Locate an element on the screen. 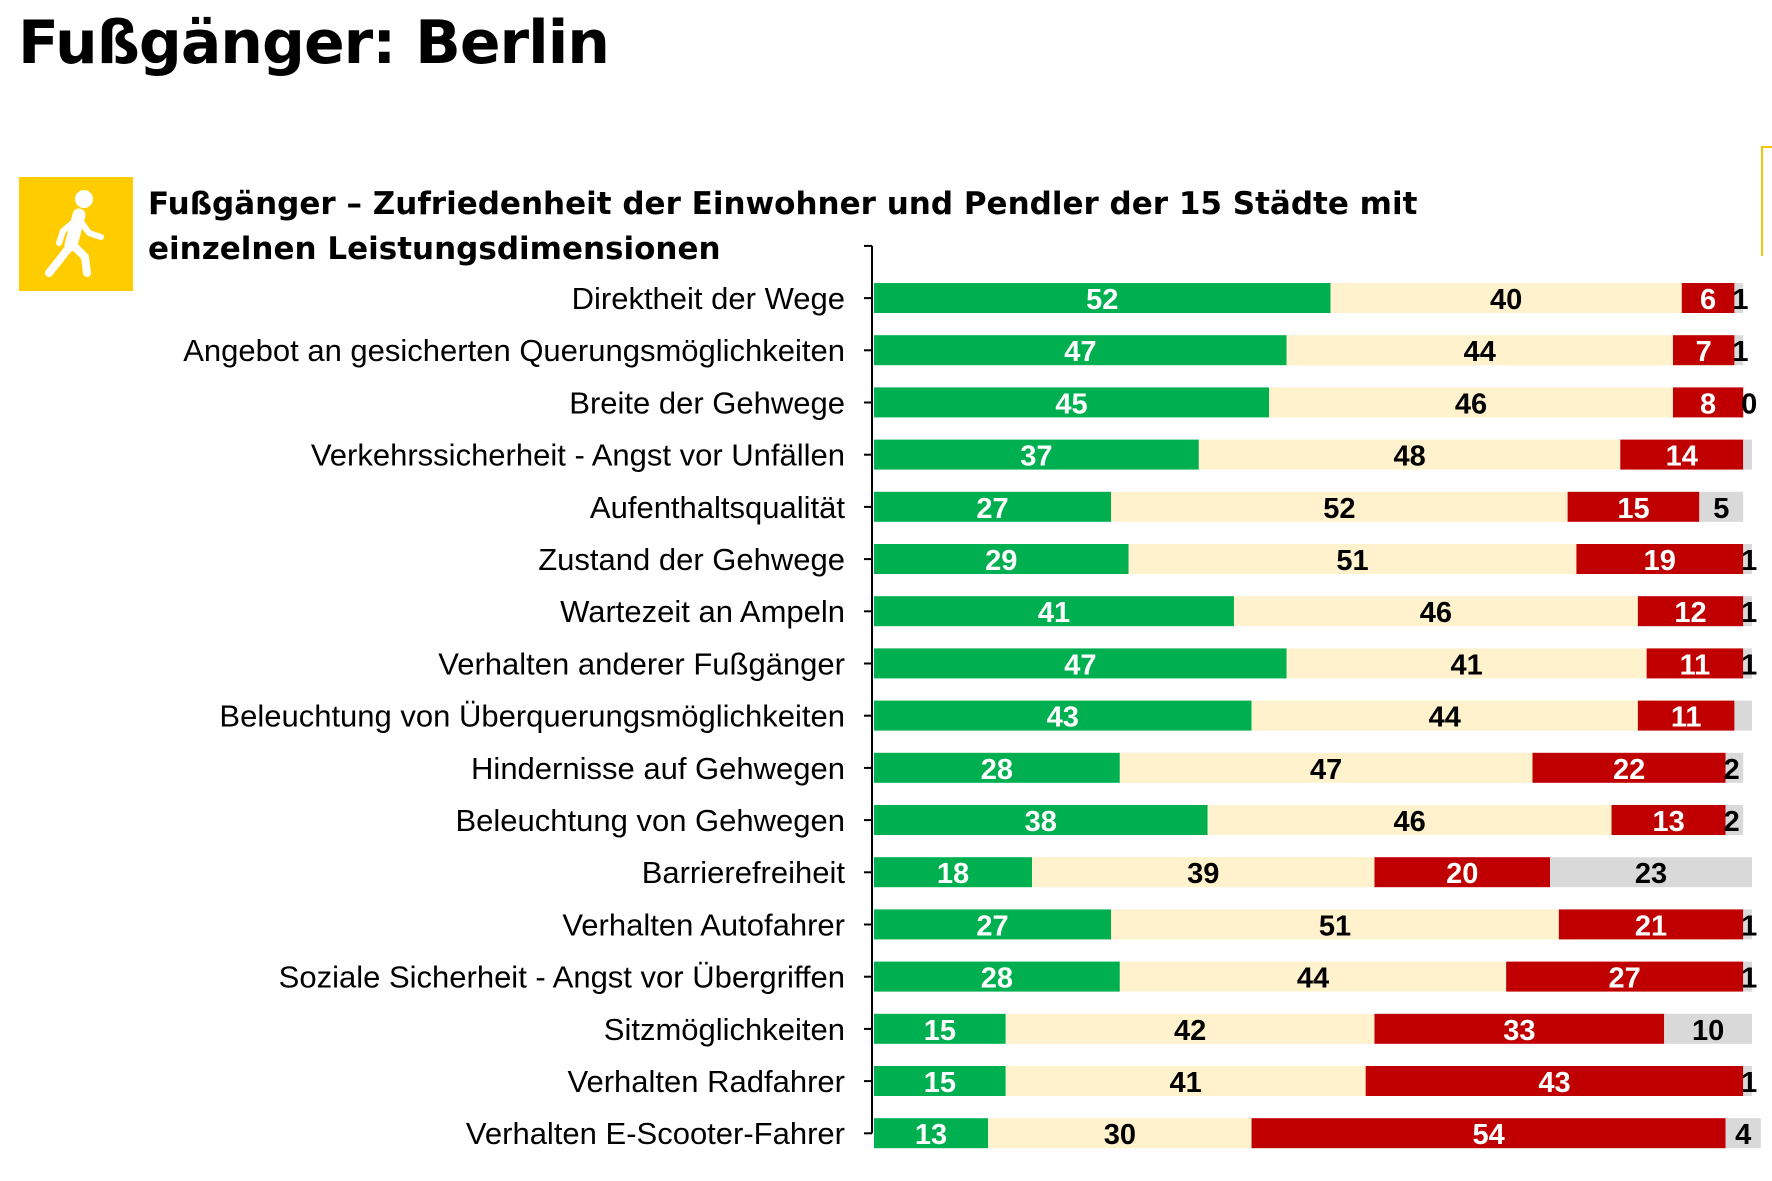 The height and width of the screenshot is (1181, 1772). data-label: 4 is located at coordinates (1743, 1135).